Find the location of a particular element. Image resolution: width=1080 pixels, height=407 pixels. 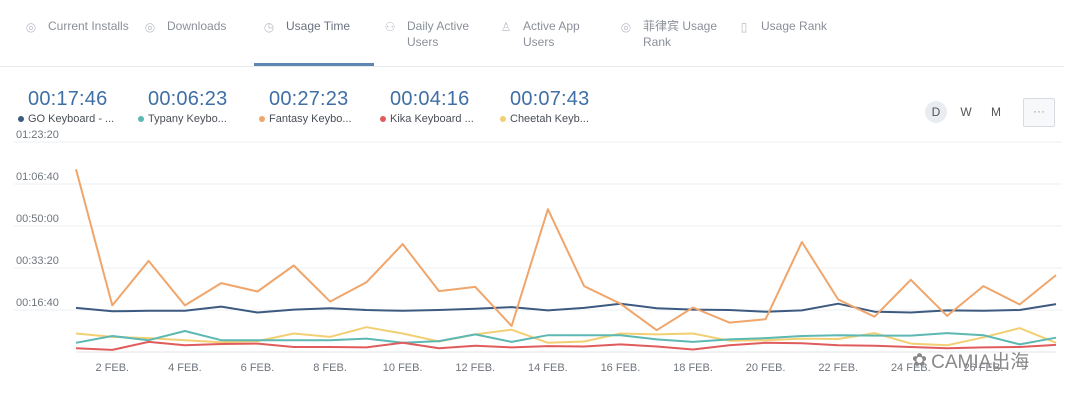

y-tick-label: 00:16:40 is located at coordinates (37, 303).